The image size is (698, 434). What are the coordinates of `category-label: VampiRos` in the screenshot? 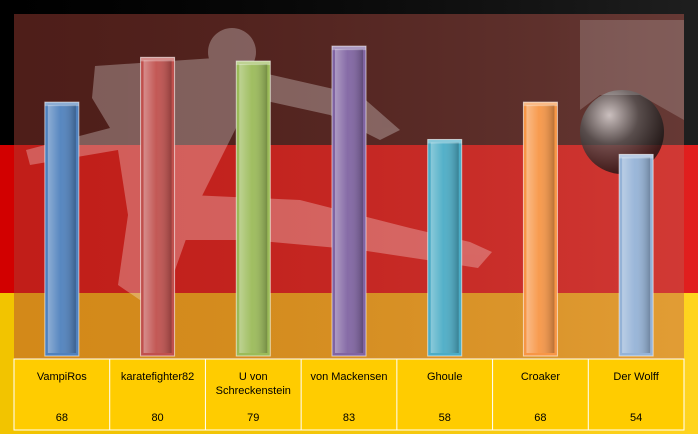 It's located at (62, 377).